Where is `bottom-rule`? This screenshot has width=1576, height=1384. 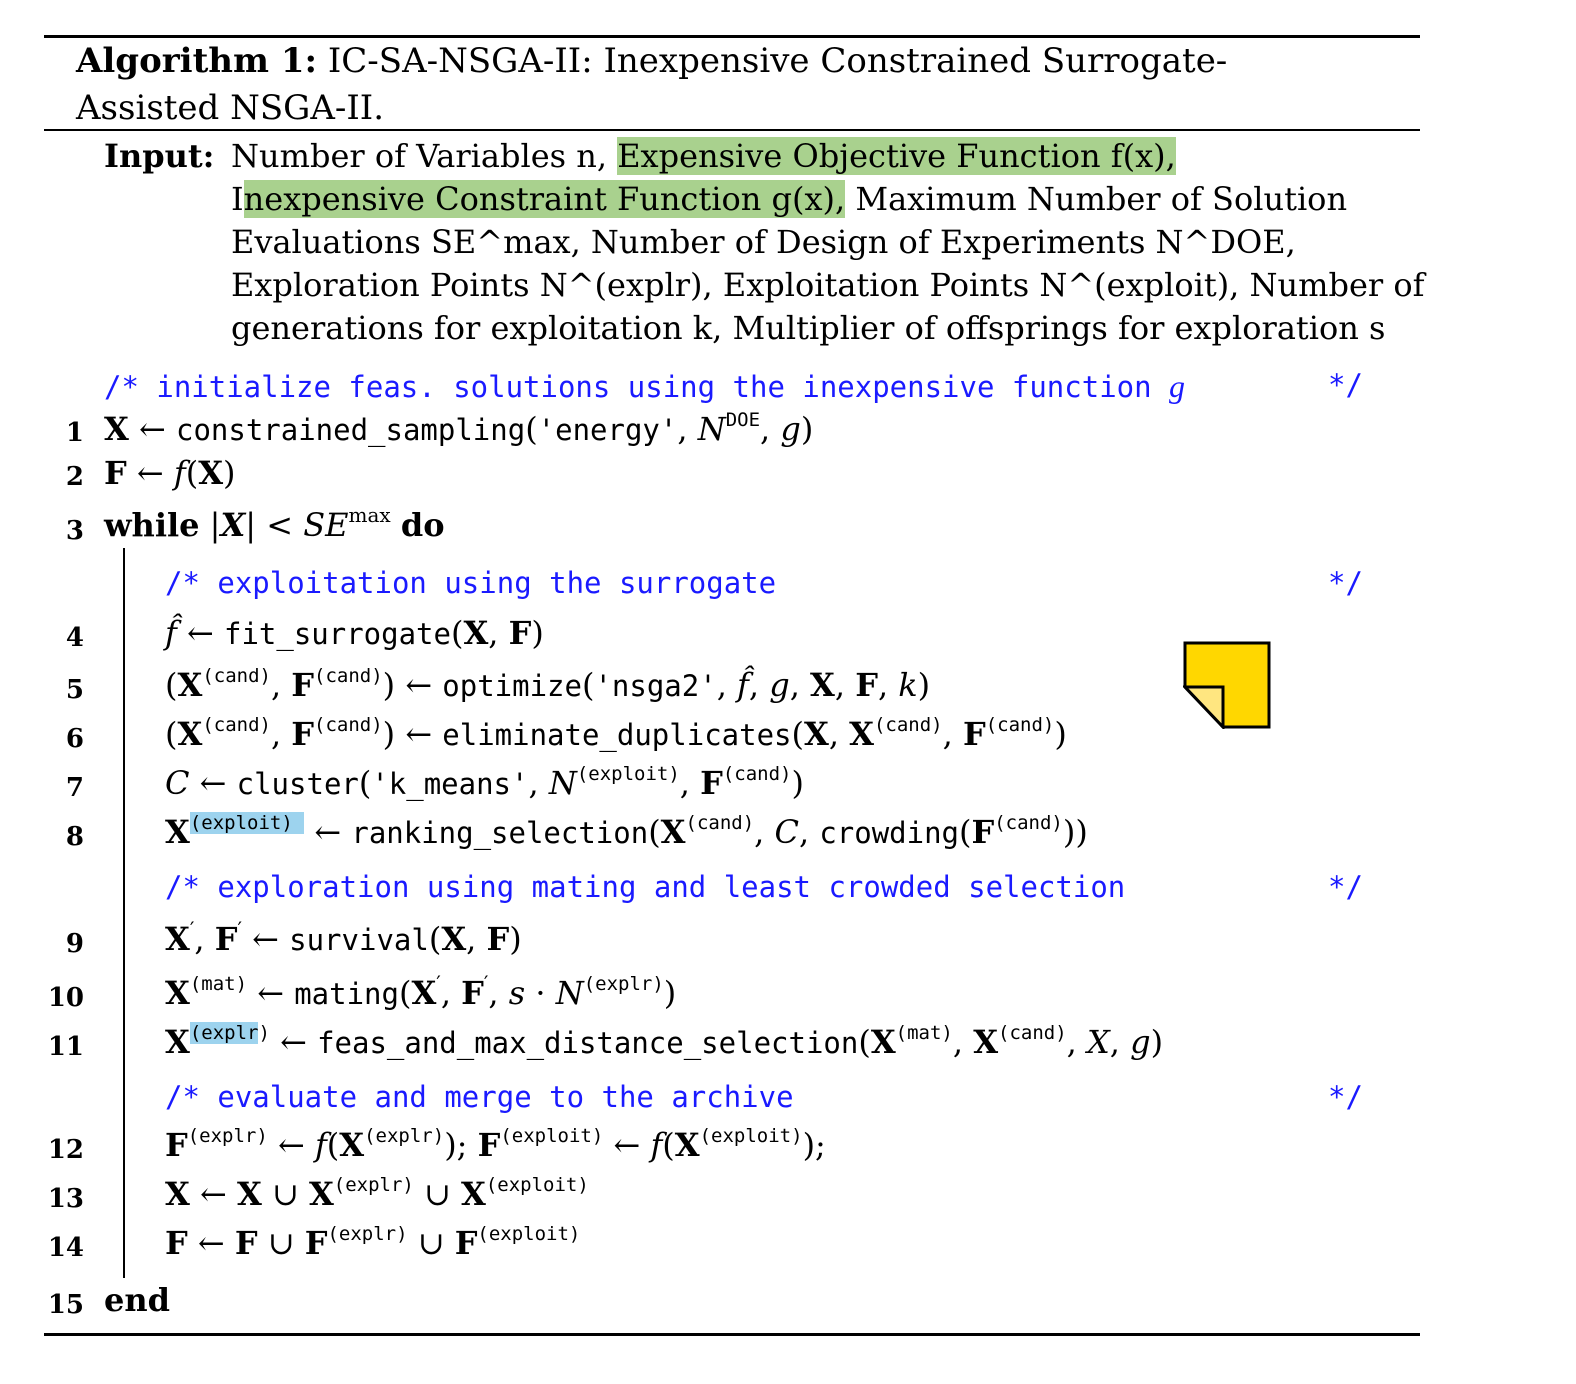
bottom-rule is located at coordinates (732, 1334).